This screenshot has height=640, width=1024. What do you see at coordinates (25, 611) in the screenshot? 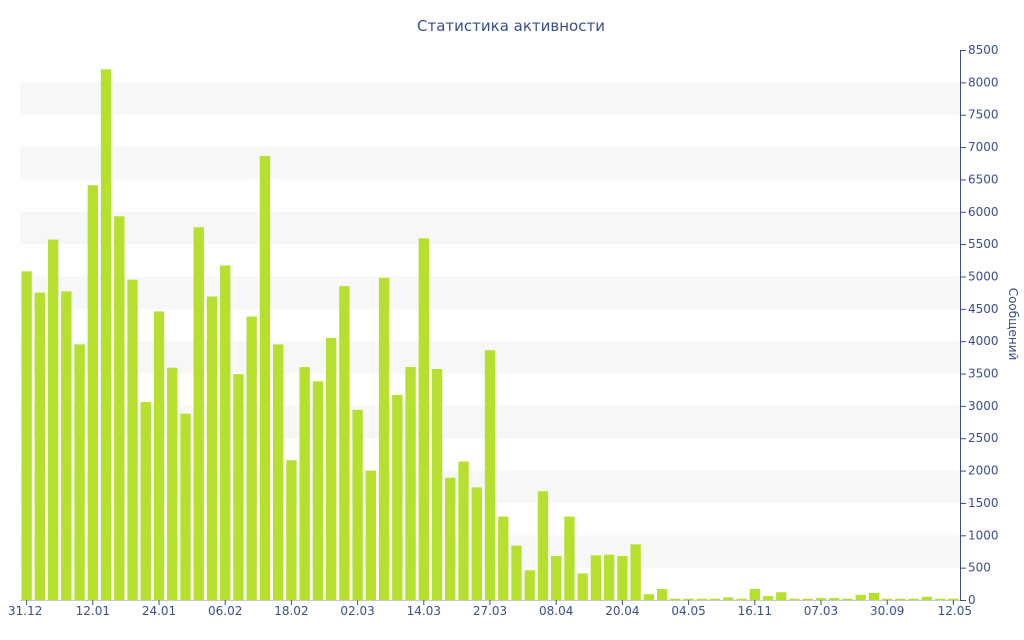
I see `x-tick-label: 31.12` at bounding box center [25, 611].